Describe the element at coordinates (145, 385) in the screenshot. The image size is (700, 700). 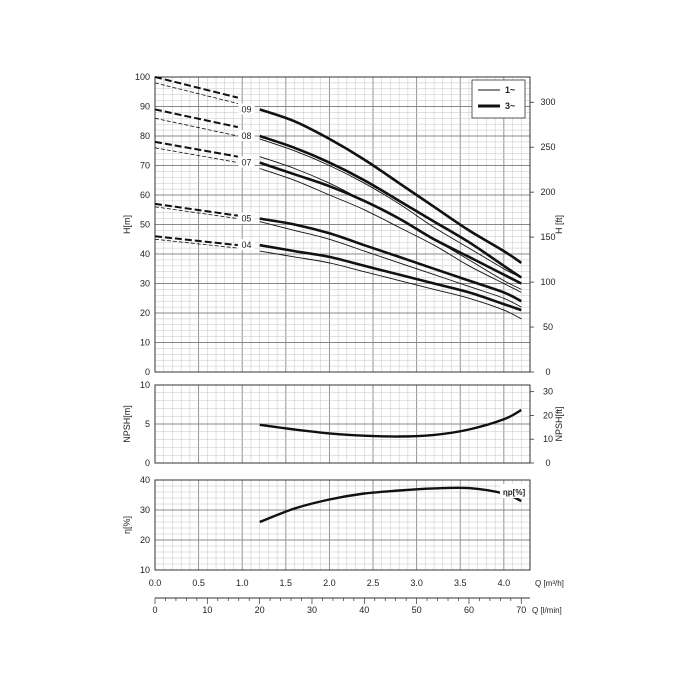
I see `npsh-y-tick-label: 10` at that location.